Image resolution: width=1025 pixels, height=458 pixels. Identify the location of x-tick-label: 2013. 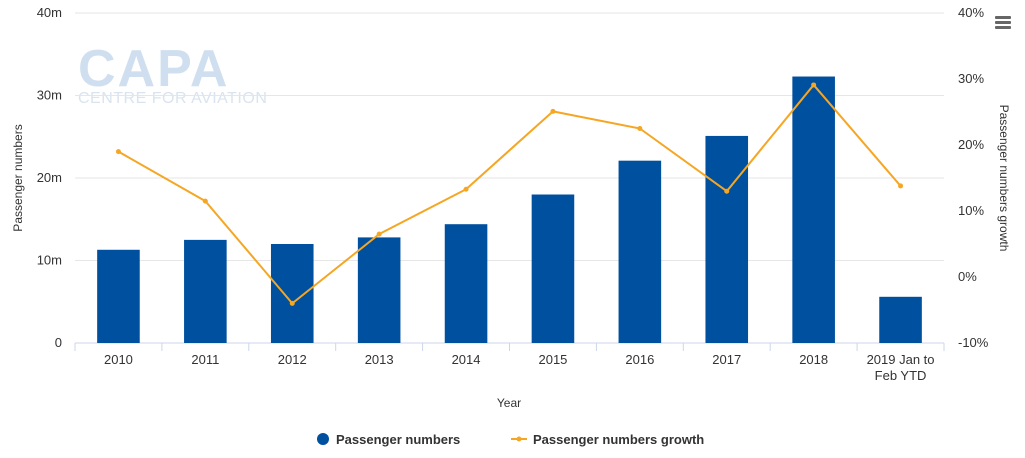
(379, 359).